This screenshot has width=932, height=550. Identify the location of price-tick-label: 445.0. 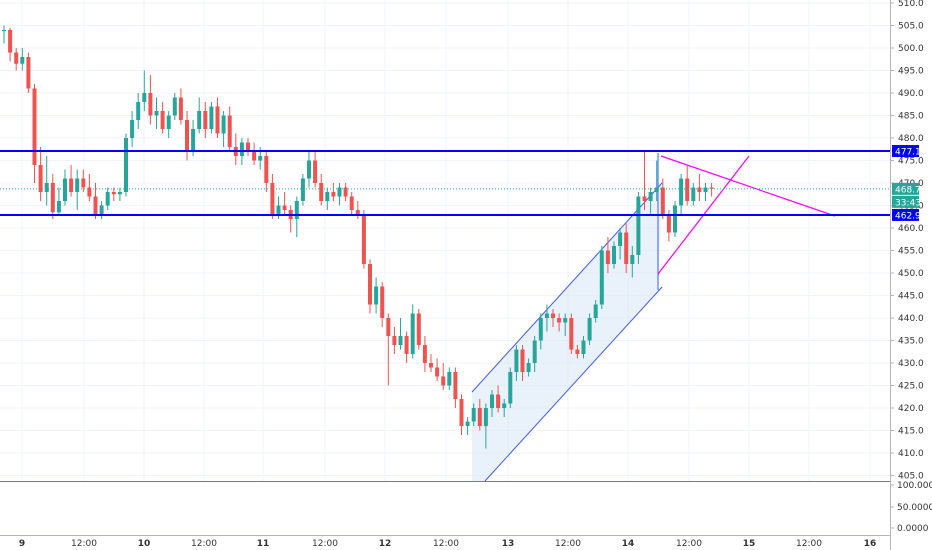
(911, 297).